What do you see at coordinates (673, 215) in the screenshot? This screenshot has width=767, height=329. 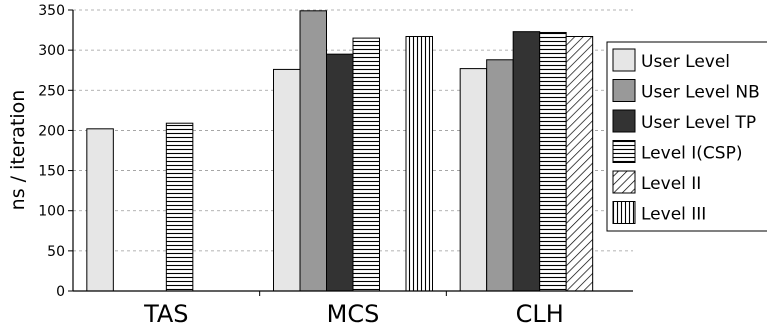 I see `legend-label: Level III` at bounding box center [673, 215].